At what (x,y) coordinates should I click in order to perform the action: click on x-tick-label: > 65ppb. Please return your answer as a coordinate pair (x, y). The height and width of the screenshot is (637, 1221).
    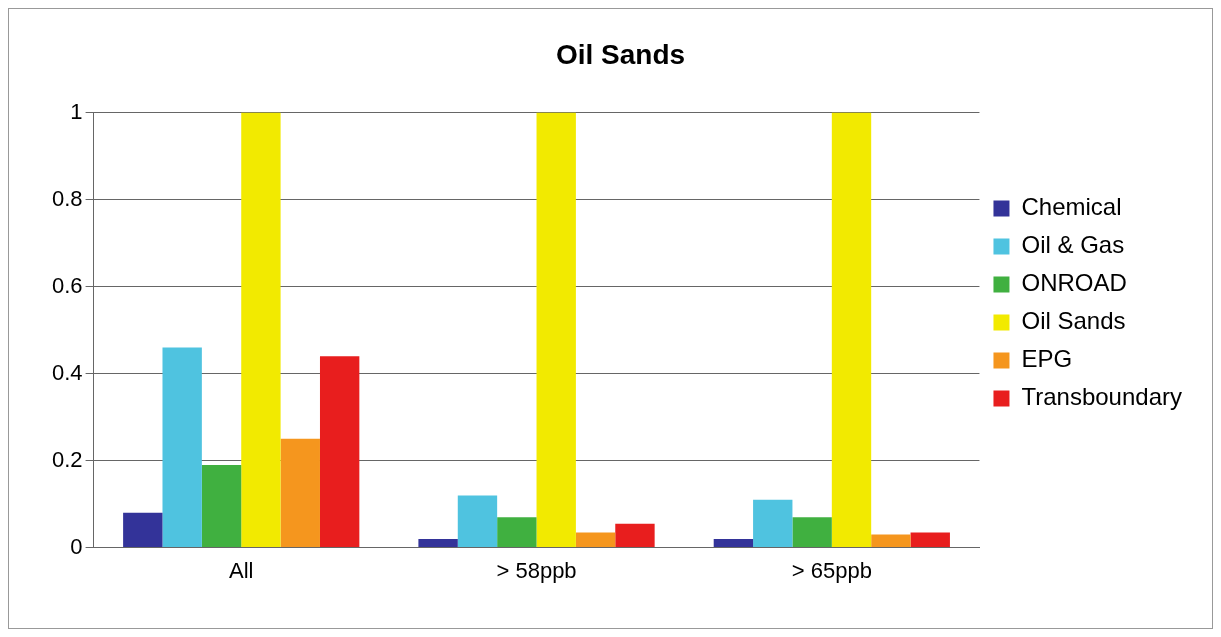
    Looking at the image, I should click on (831, 570).